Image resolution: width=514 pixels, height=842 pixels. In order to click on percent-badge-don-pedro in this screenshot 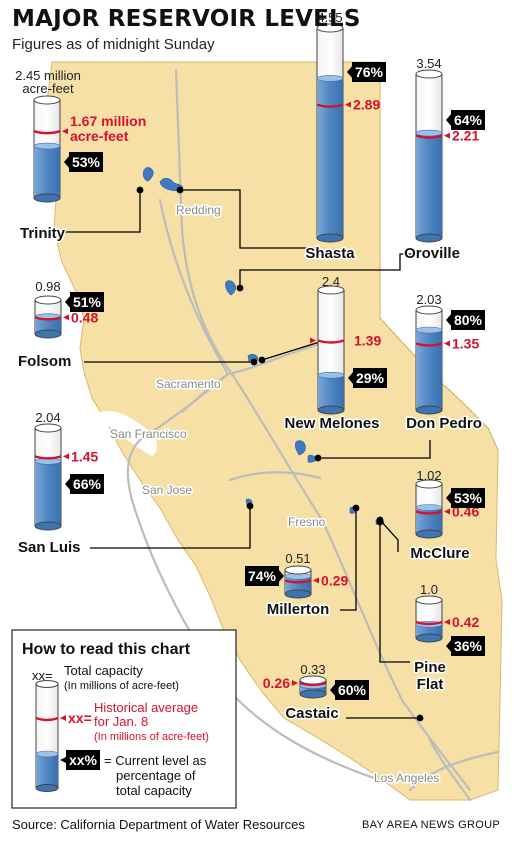, I will do `click(468, 320)`.